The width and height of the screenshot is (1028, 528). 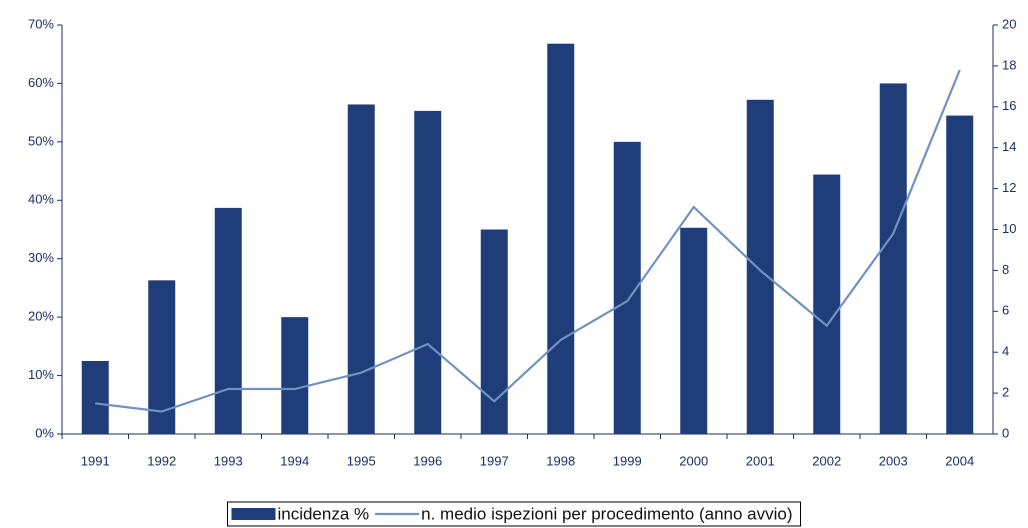 I want to click on x-tick-label: 1991, so click(x=95, y=460).